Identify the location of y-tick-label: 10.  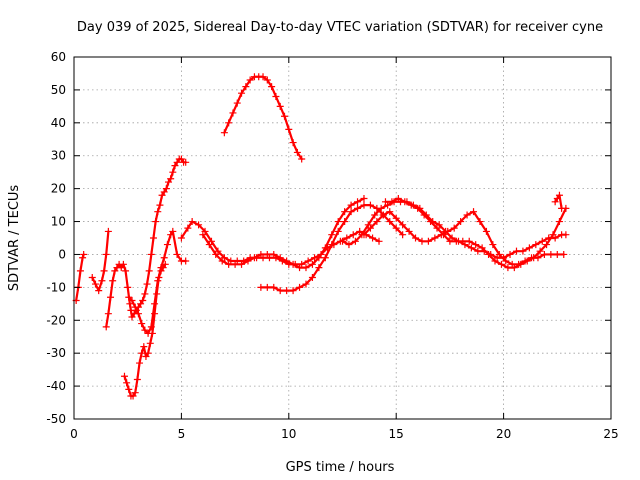
(58, 222).